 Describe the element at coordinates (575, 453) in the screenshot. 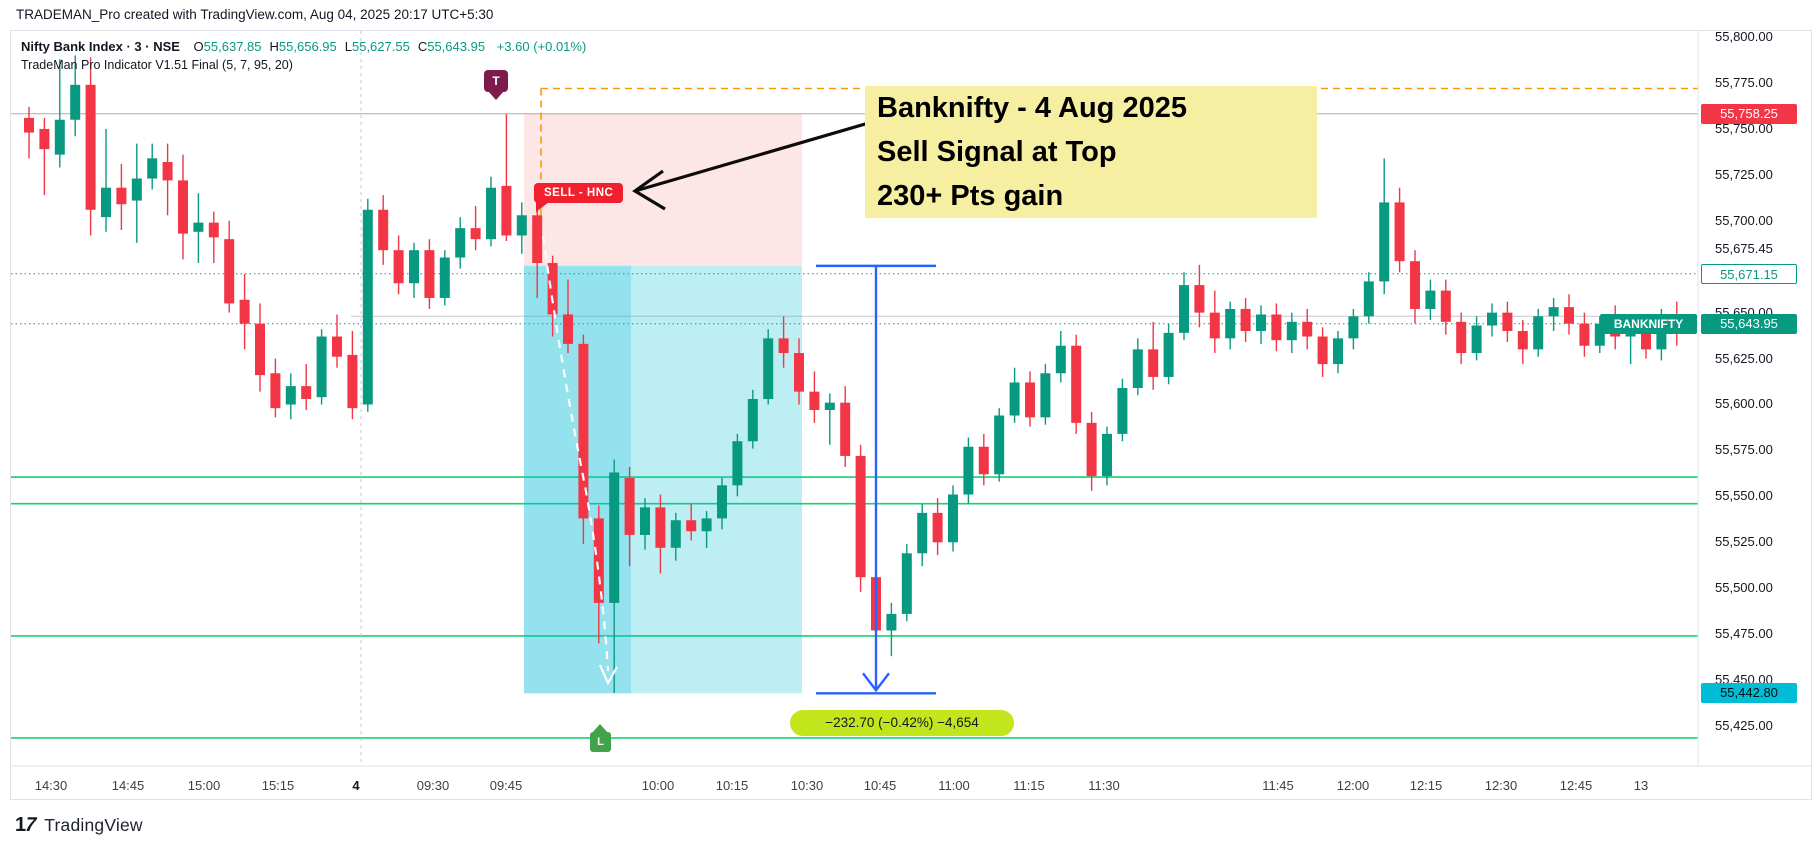

I see `trend-projection-dashes` at that location.